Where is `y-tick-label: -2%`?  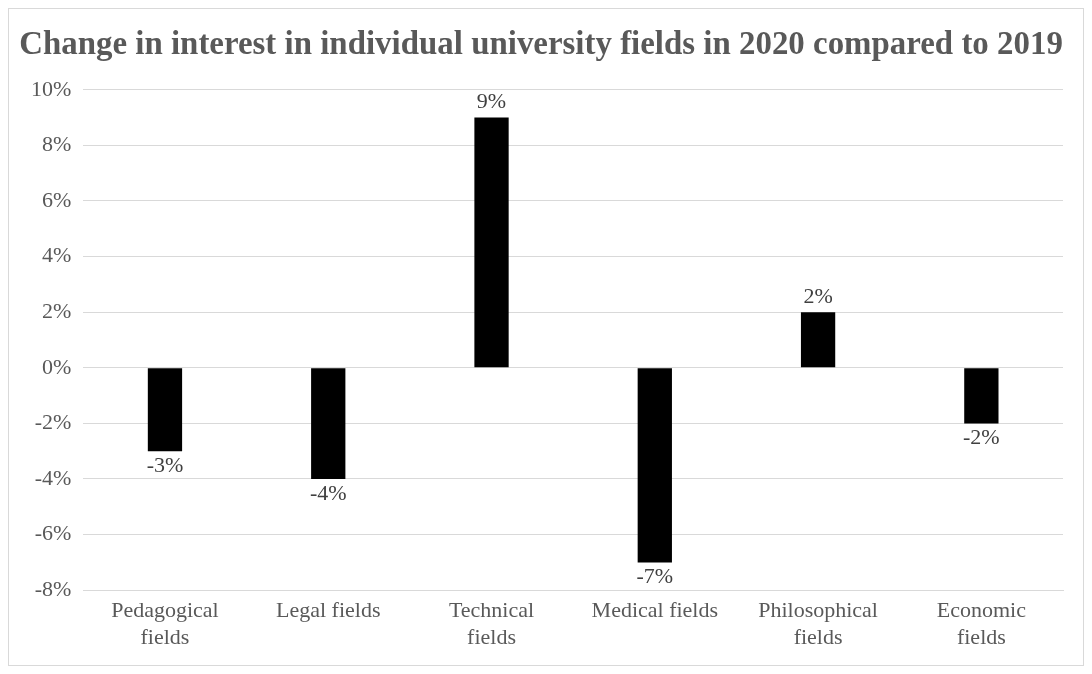 y-tick-label: -2% is located at coordinates (53, 422).